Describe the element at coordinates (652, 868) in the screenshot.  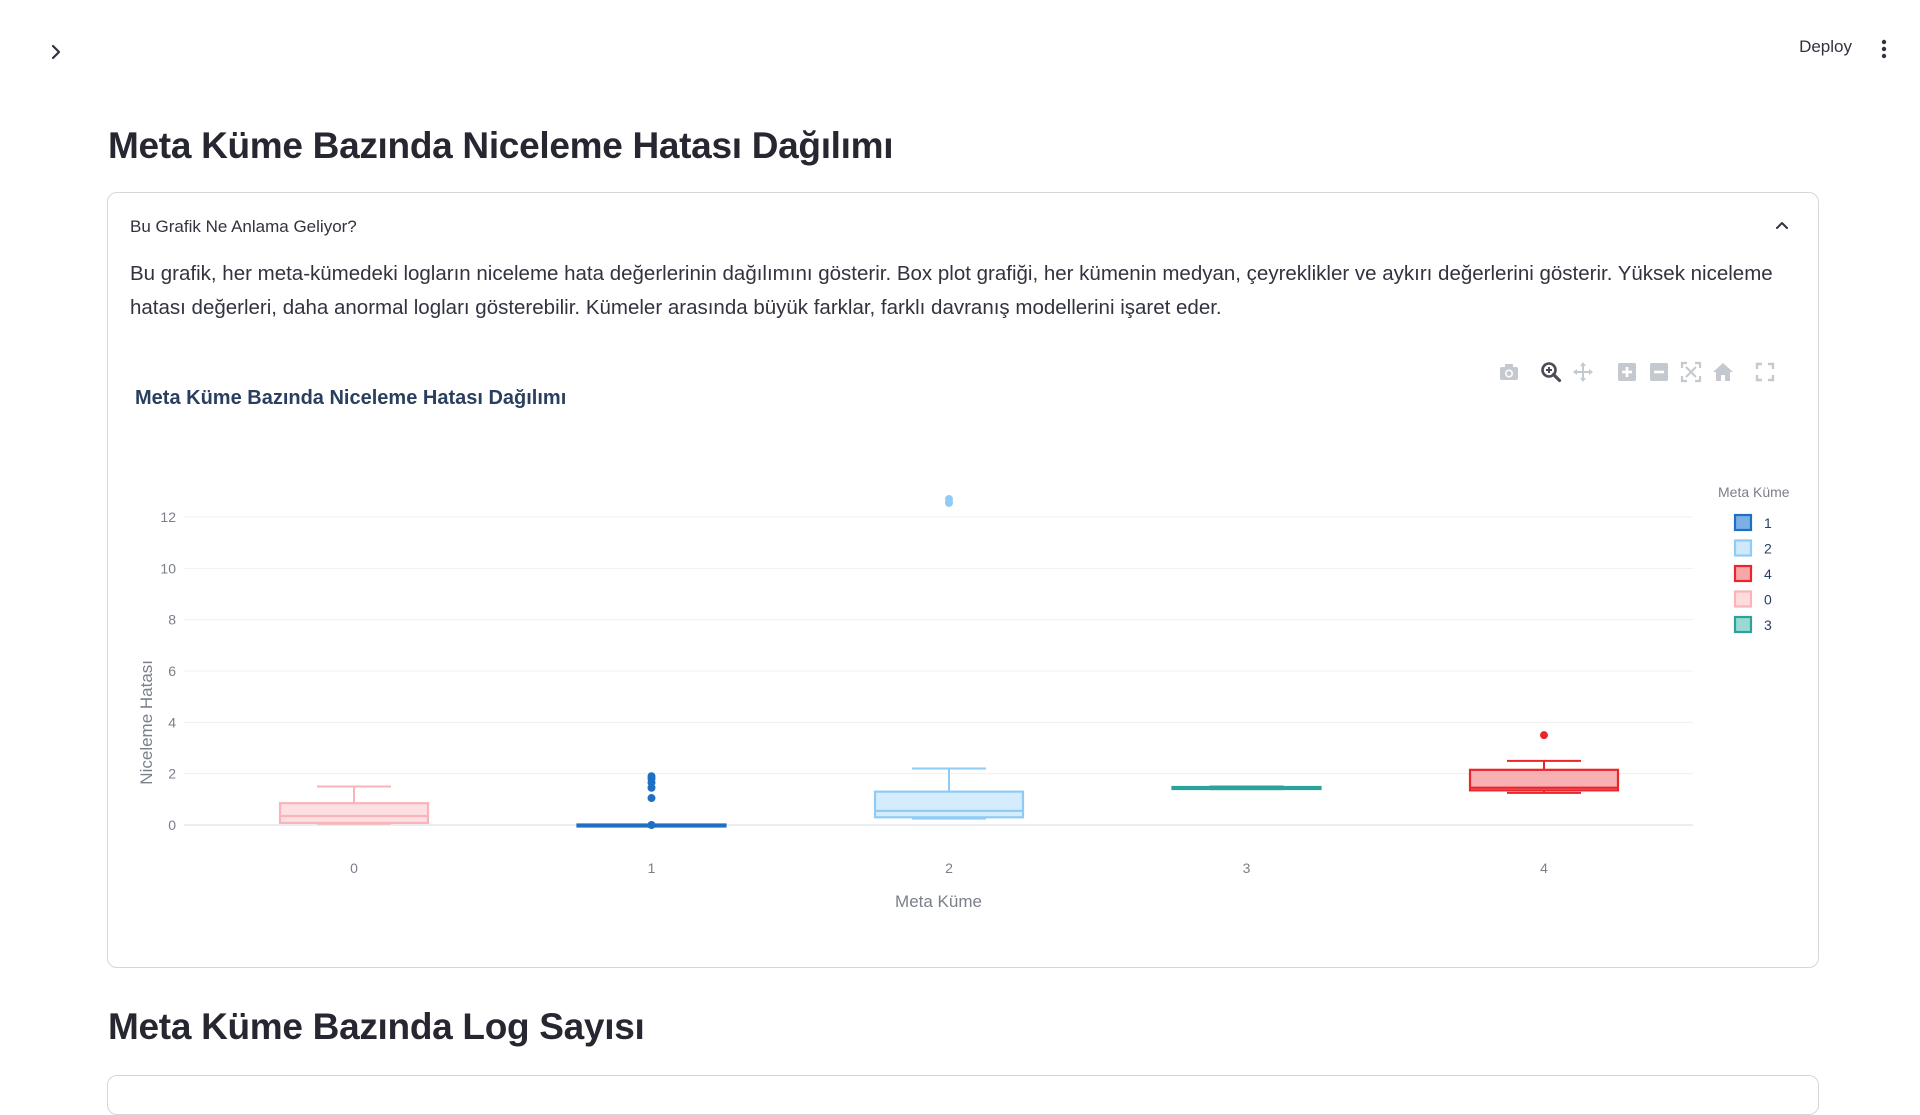
I see `x-tick-label: 1` at that location.